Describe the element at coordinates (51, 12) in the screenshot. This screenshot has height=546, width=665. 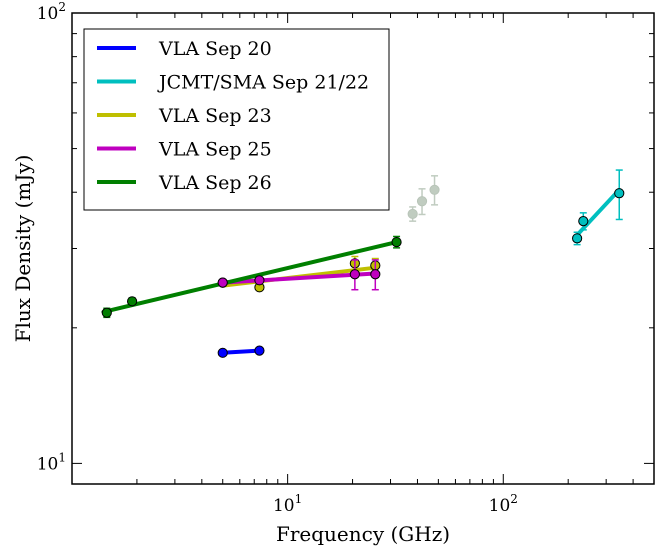
I see `y-tick-label: 10²` at that location.